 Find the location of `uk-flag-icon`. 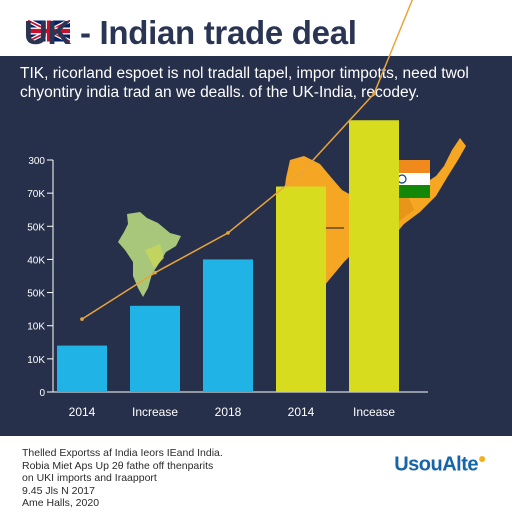

uk-flag-icon is located at coordinates (49, 31).